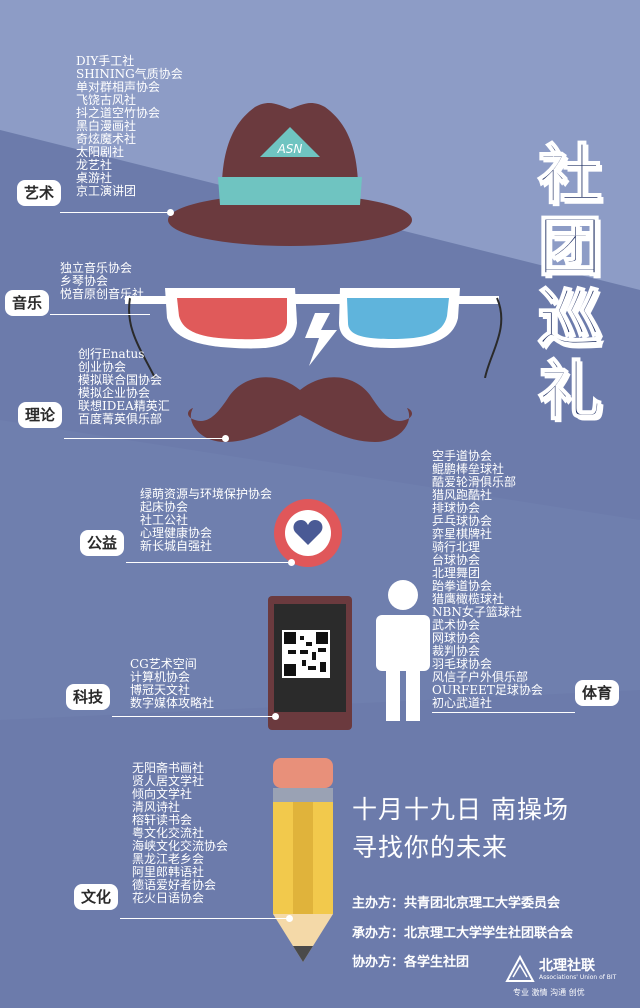 Image resolution: width=640 pixels, height=1008 pixels. What do you see at coordinates (120, 419) in the screenshot?
I see `list-item: 百度菁英俱乐部` at bounding box center [120, 419].